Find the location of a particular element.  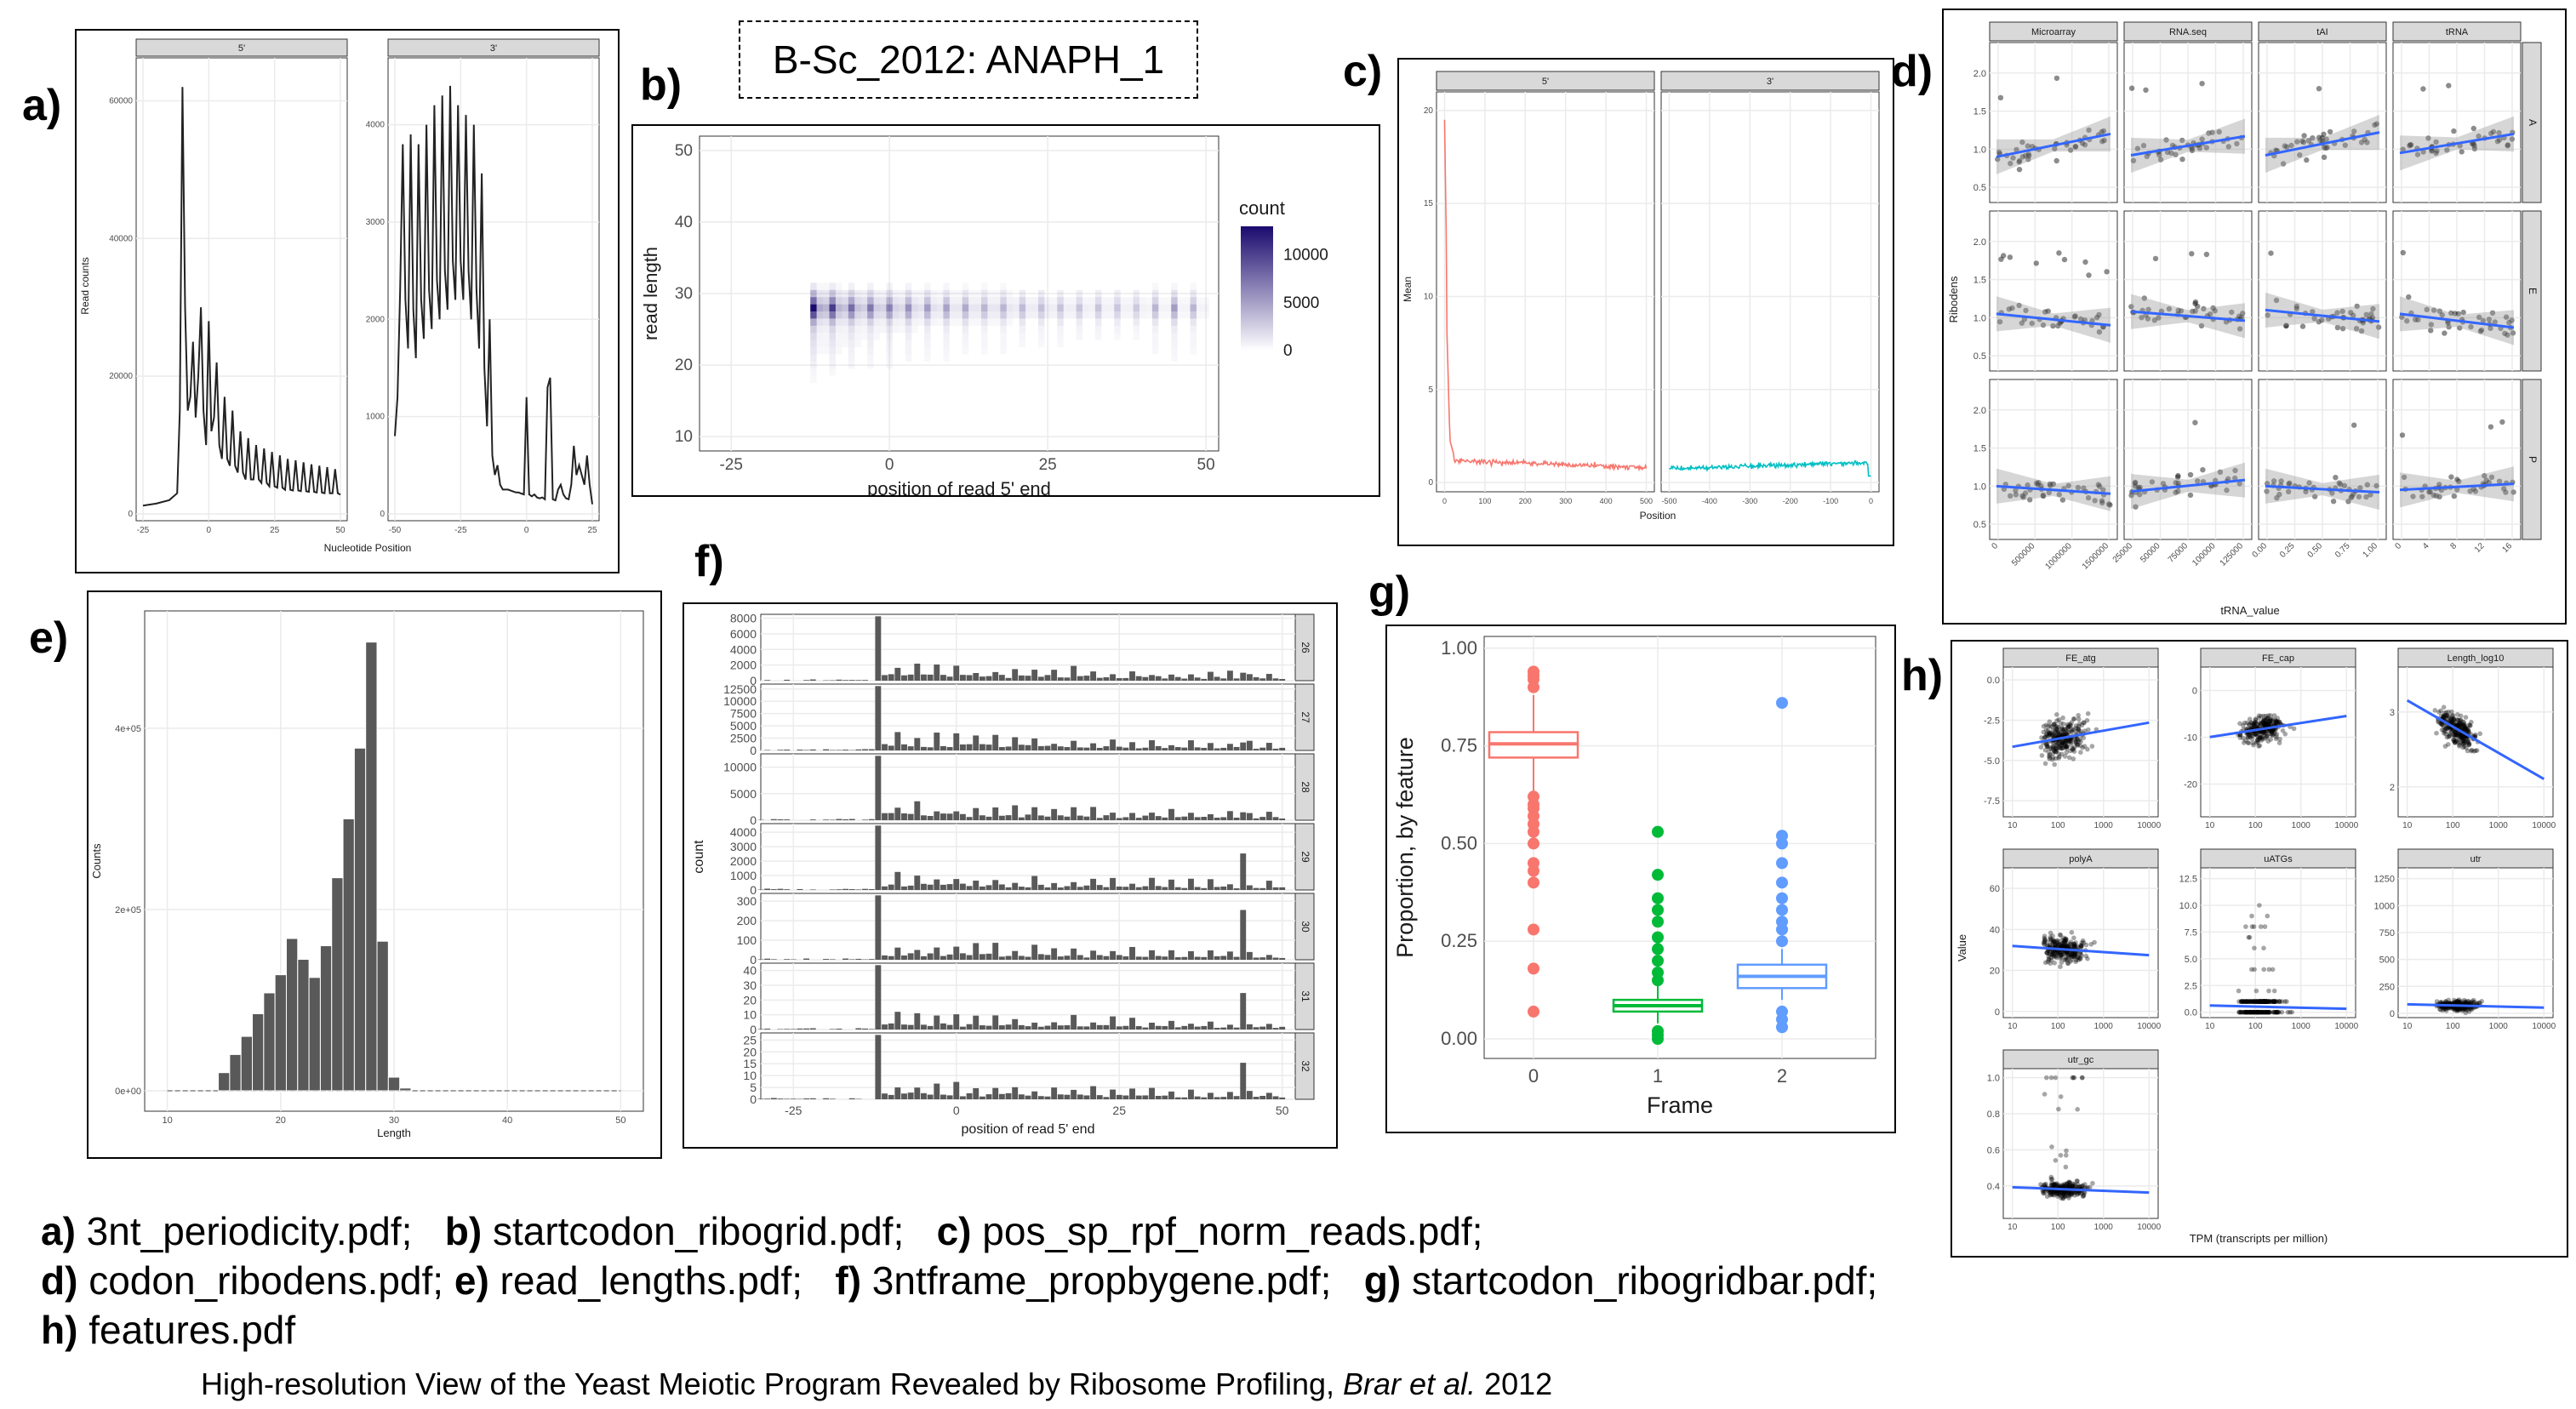

facet-strip-label: RNA.seq is located at coordinates (2188, 32).